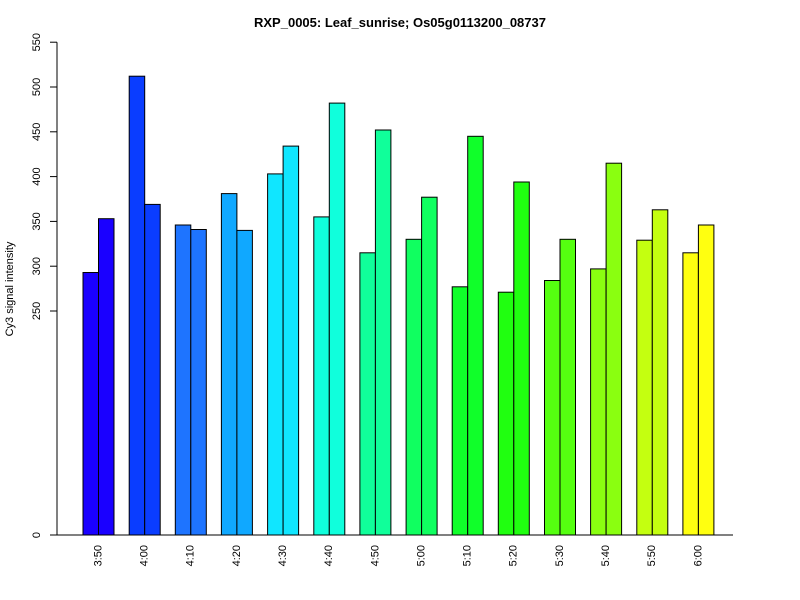  What do you see at coordinates (37, 266) in the screenshot?
I see `y-tick-label: 300` at bounding box center [37, 266].